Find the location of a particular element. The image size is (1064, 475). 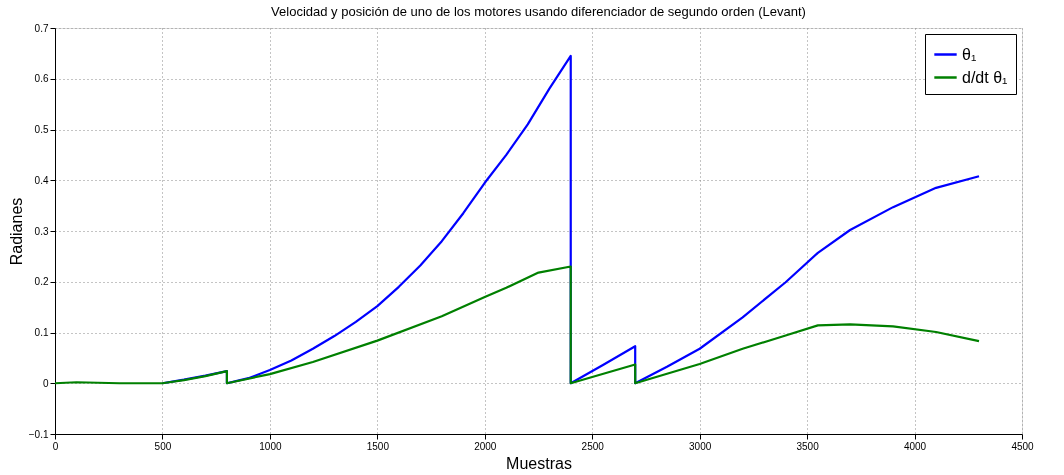

x-tick-label: 4000 is located at coordinates (915, 446).